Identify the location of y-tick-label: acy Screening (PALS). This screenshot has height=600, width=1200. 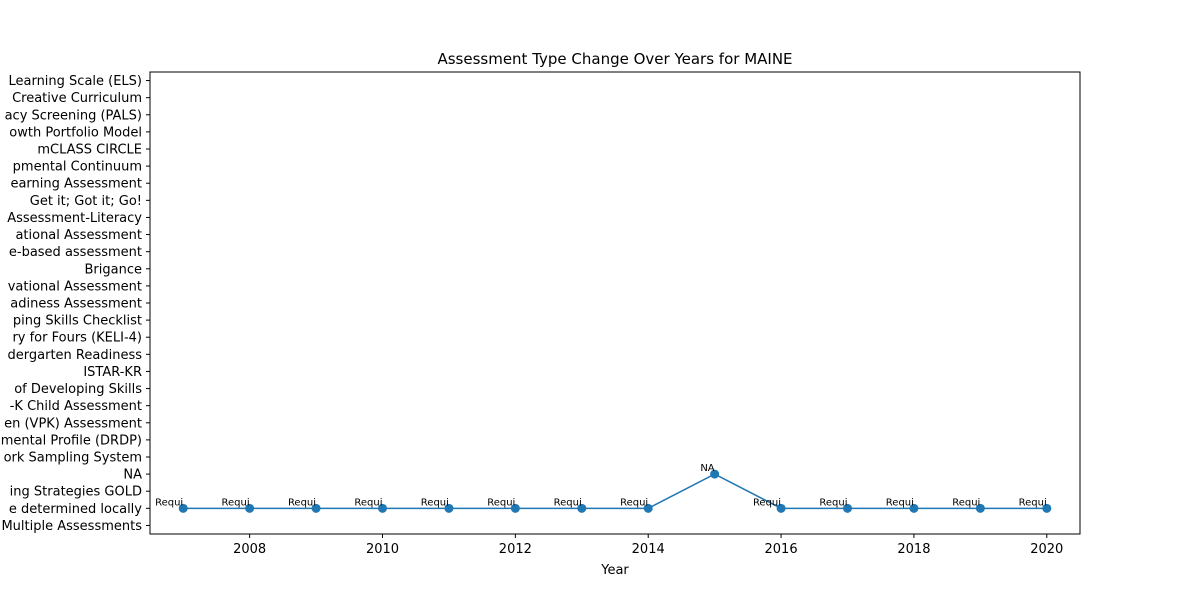
(73, 115).